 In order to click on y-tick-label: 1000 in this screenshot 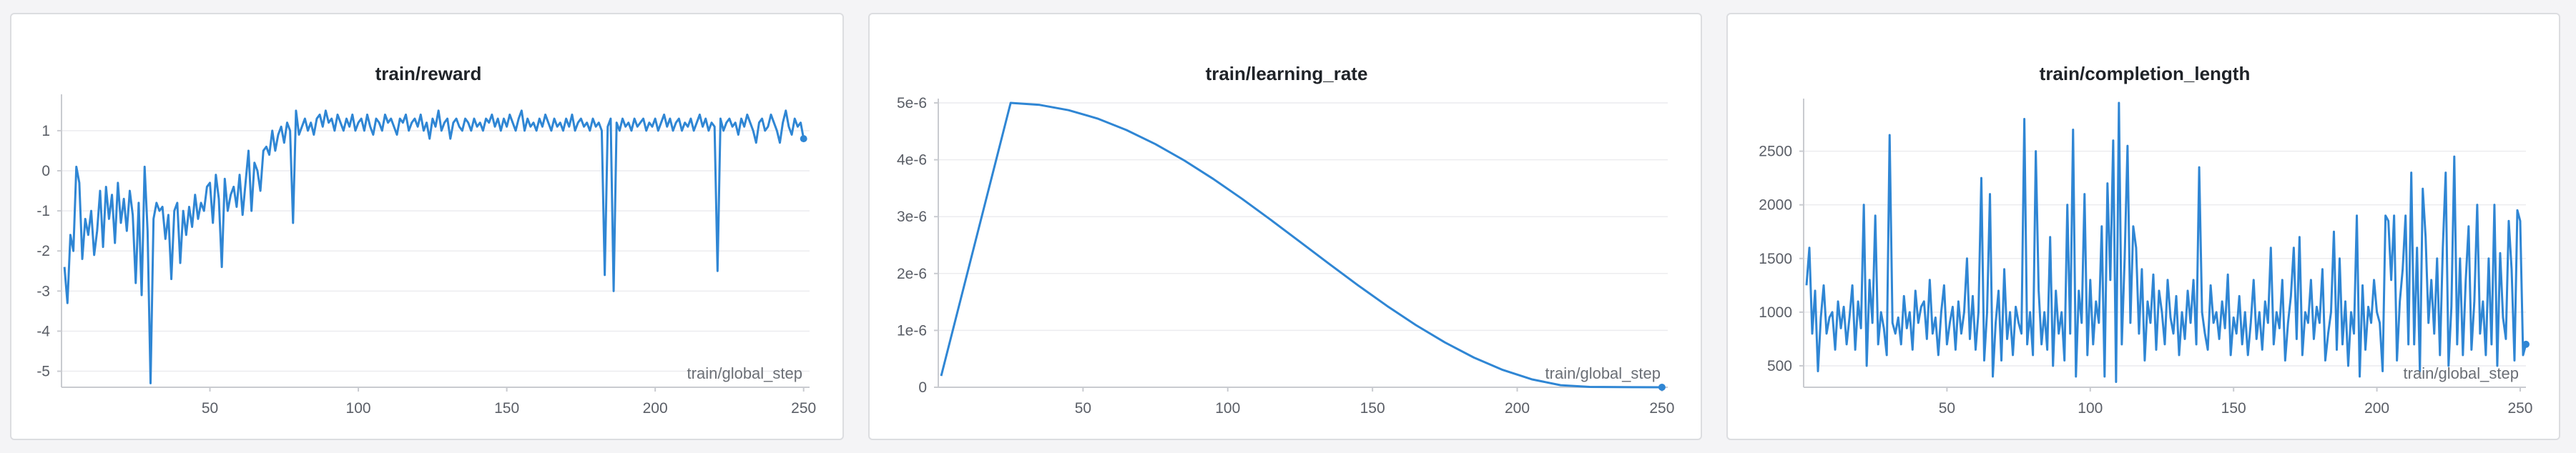, I will do `click(1776, 312)`.